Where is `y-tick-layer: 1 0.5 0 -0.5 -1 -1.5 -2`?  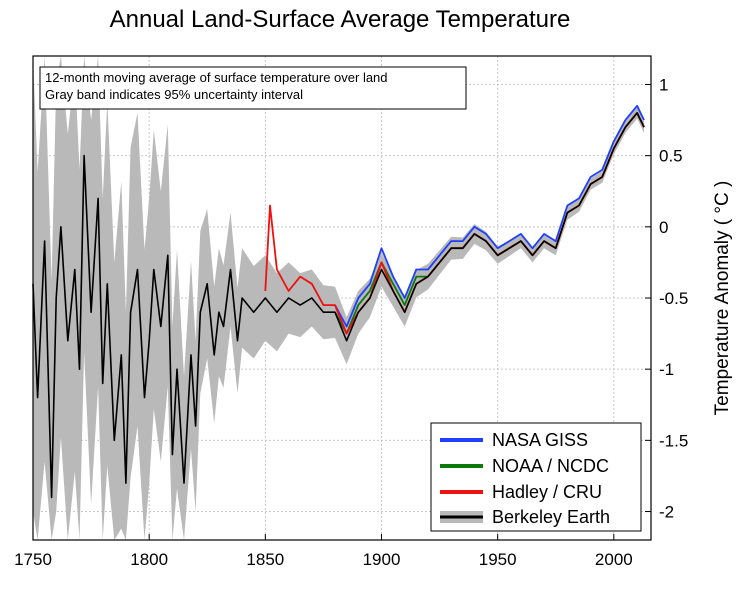
y-tick-layer: 1 0.5 0 -0.5 -1 -1.5 -2 is located at coordinates (666, 298).